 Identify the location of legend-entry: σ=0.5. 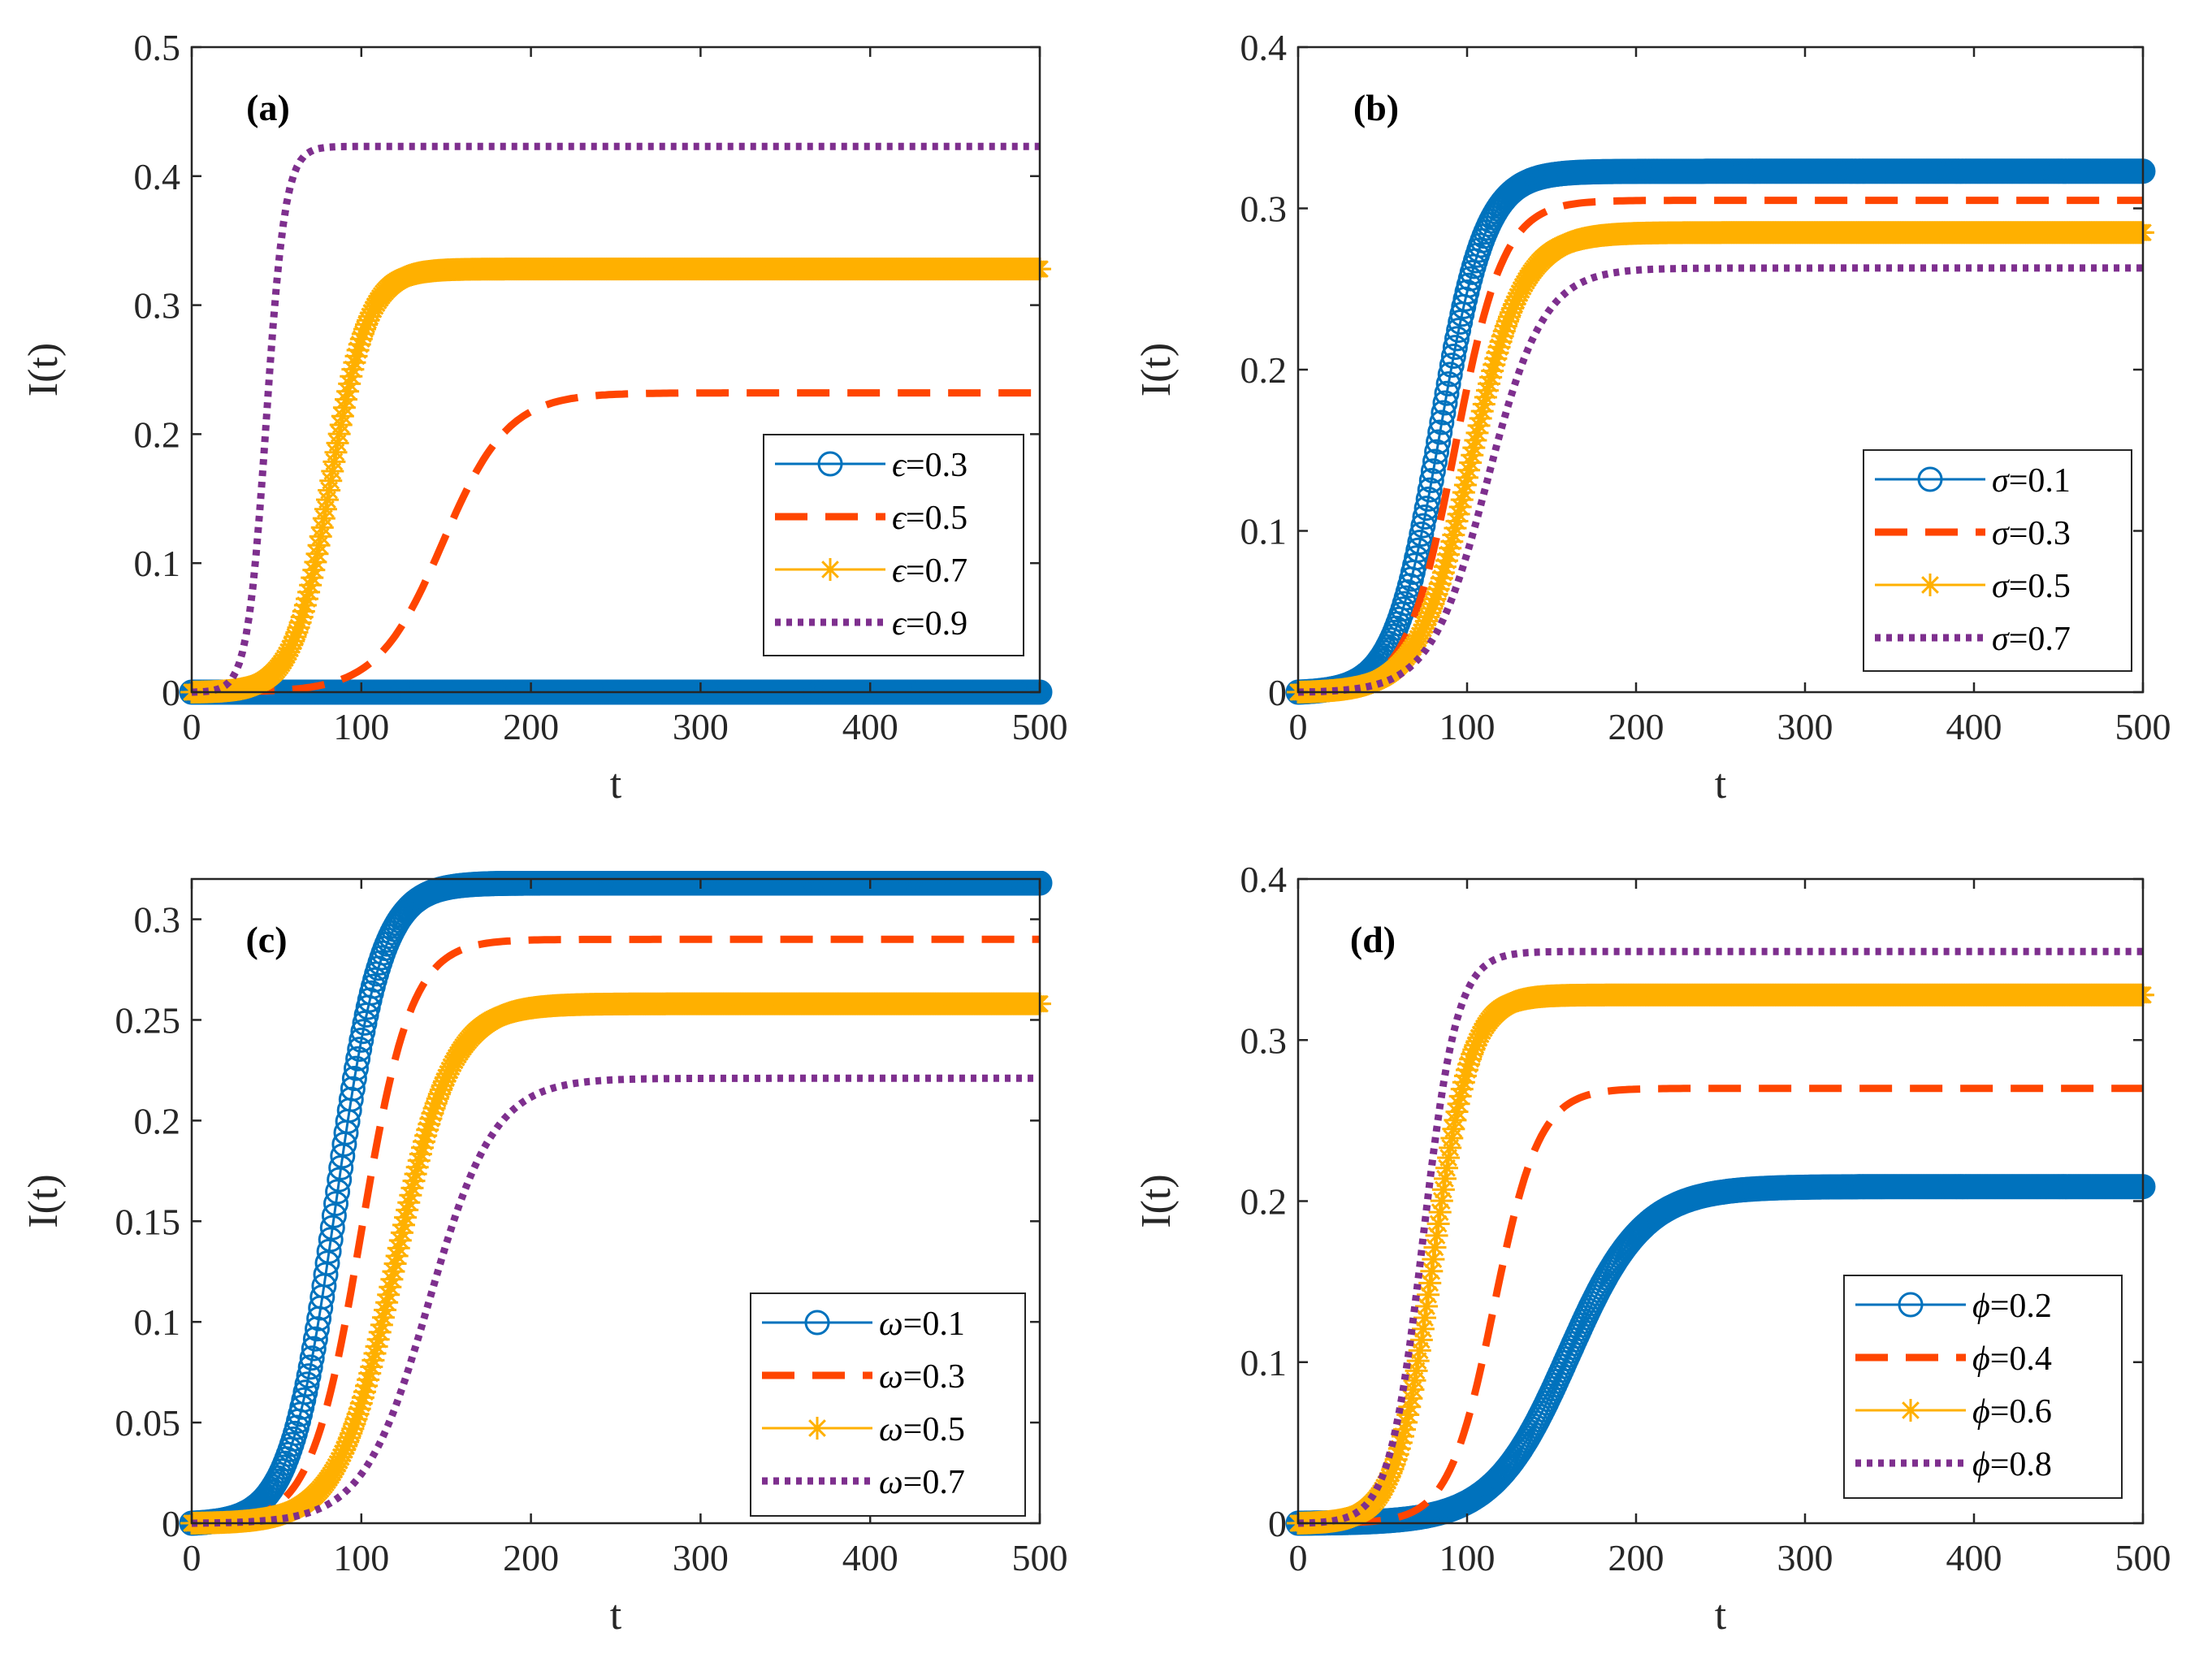
(2032, 586).